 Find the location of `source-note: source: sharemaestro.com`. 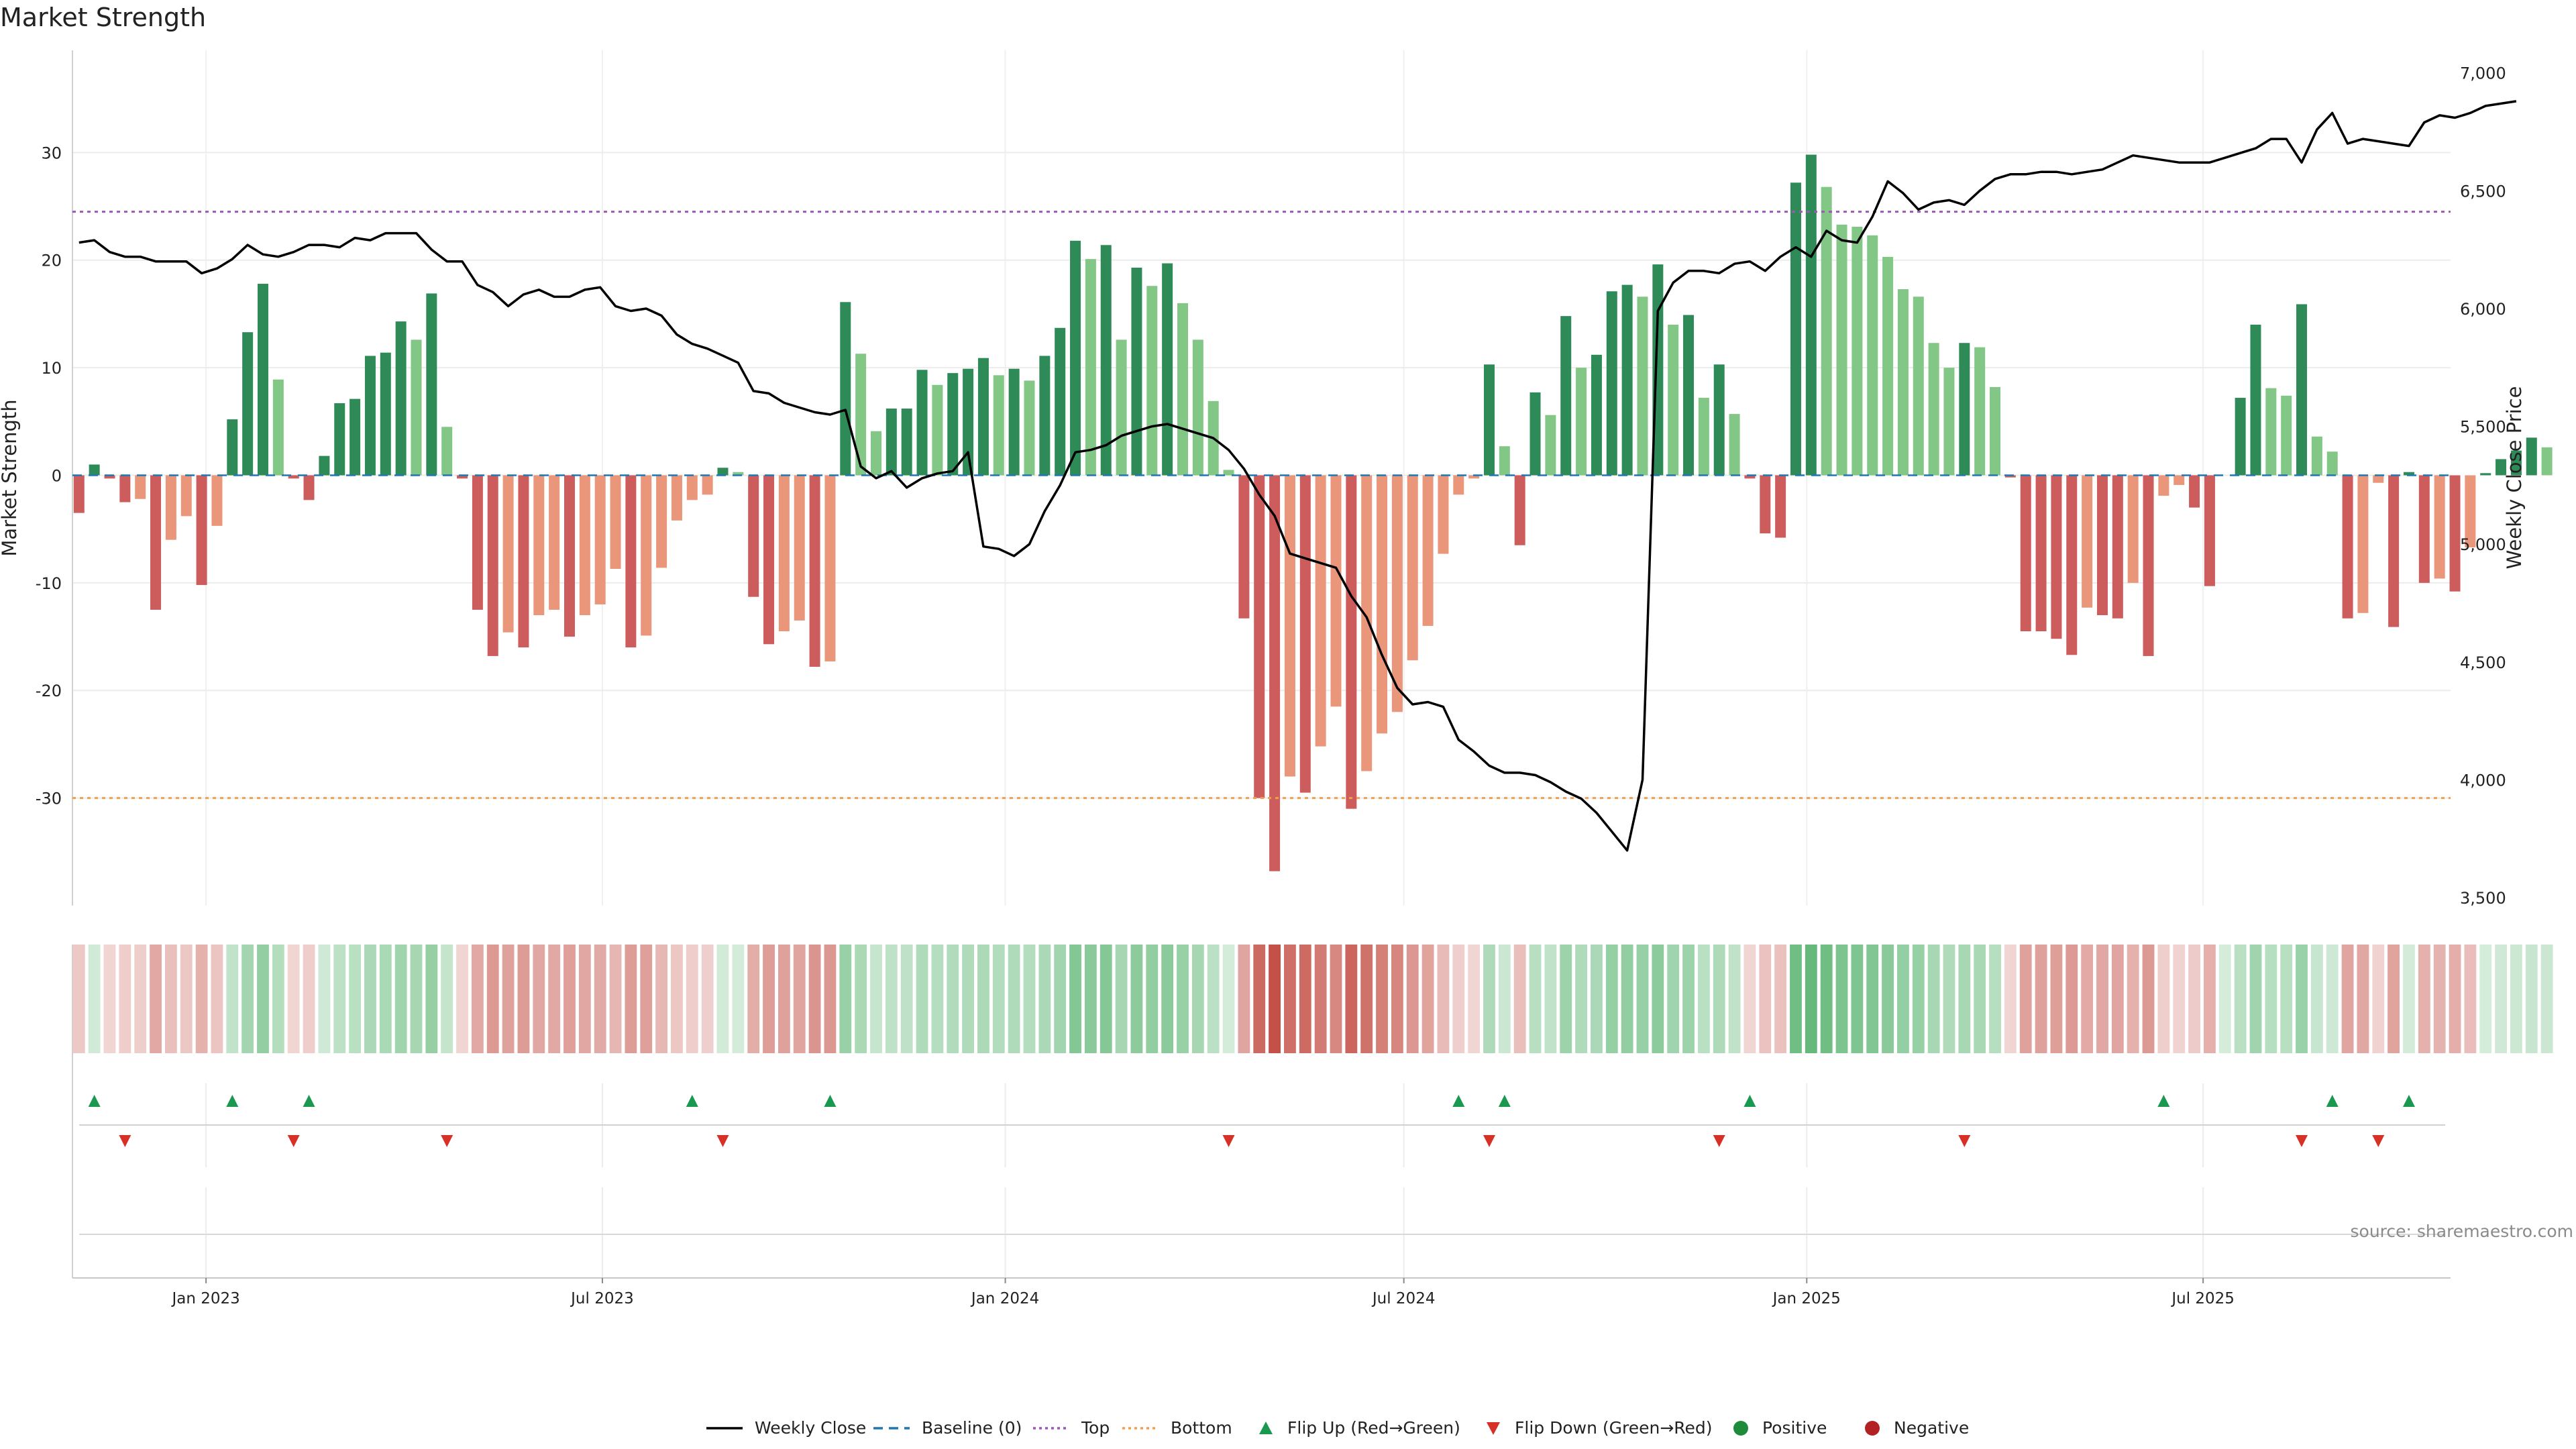

source-note: source: sharemaestro.com is located at coordinates (2462, 1231).